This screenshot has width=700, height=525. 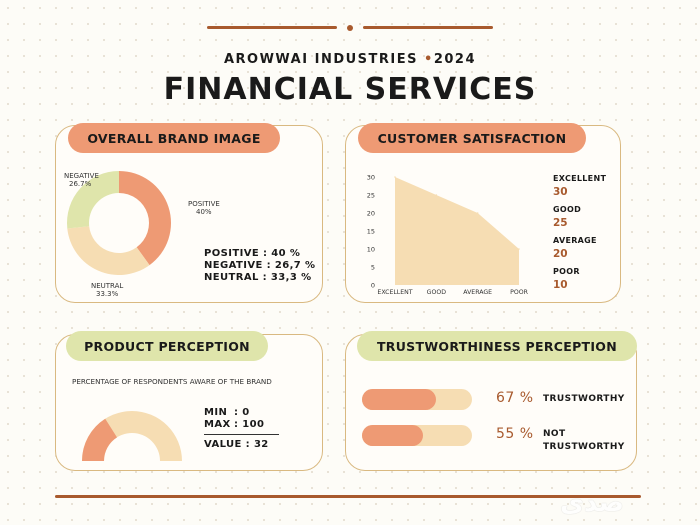 What do you see at coordinates (371, 250) in the screenshot?
I see `y-tick-label: 10` at bounding box center [371, 250].